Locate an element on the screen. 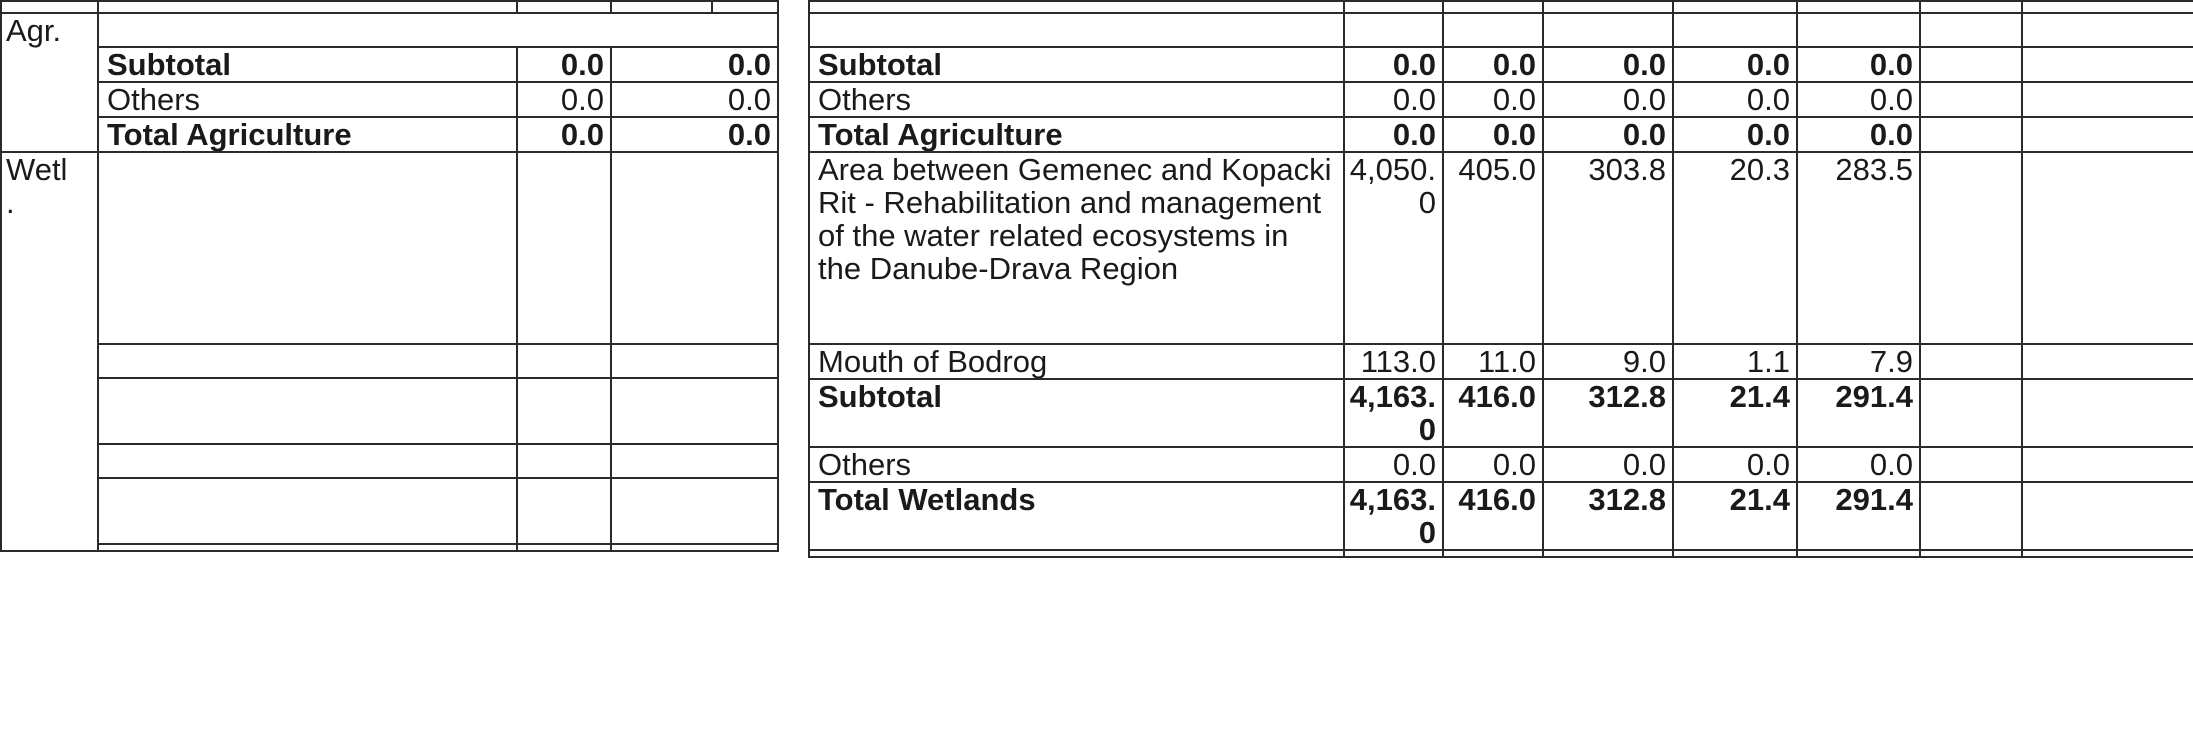 The width and height of the screenshot is (2193, 741). section-label-wetl: Wetl . is located at coordinates (49, 351).